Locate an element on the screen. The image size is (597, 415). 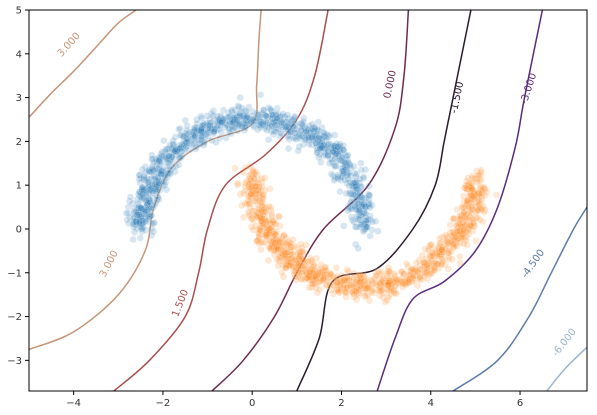
y-tick-label: 3 is located at coordinates (19, 98).